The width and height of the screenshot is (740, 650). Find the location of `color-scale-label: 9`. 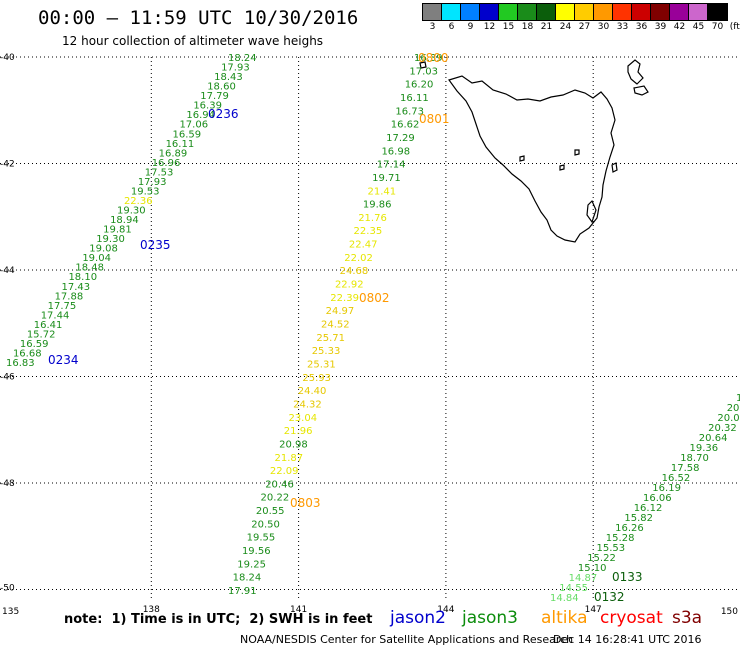

color-scale-label: 9 is located at coordinates (470, 27).